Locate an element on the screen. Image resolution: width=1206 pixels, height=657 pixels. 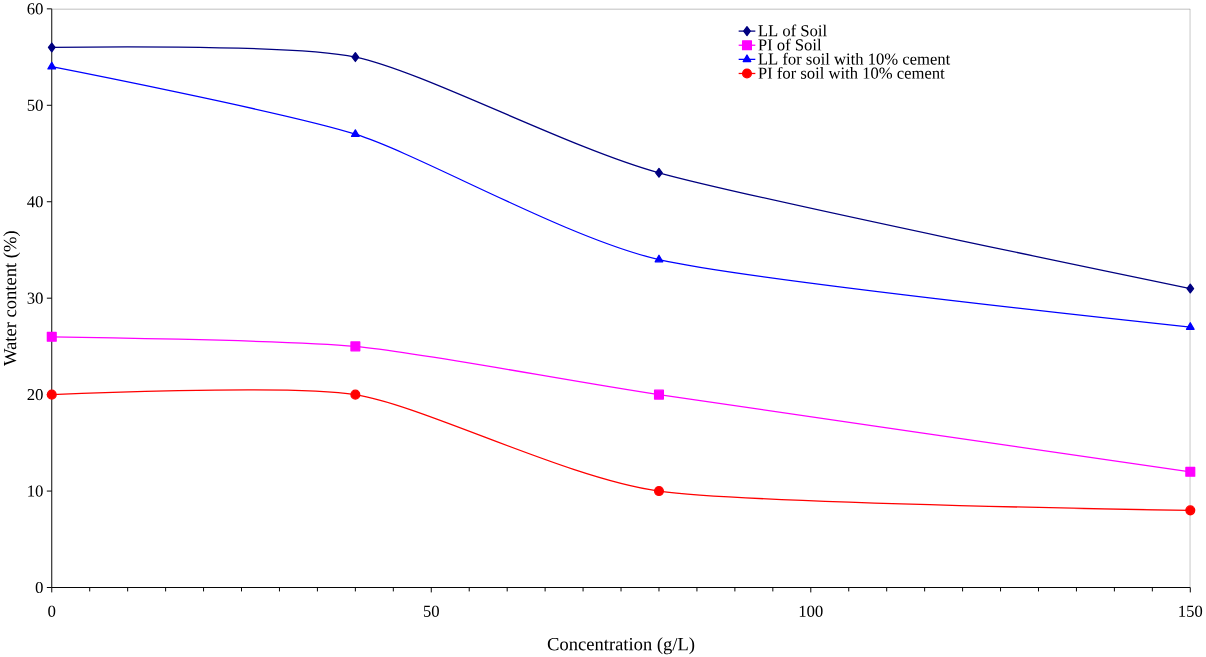
legend-label: PI of Soil is located at coordinates (790, 44).